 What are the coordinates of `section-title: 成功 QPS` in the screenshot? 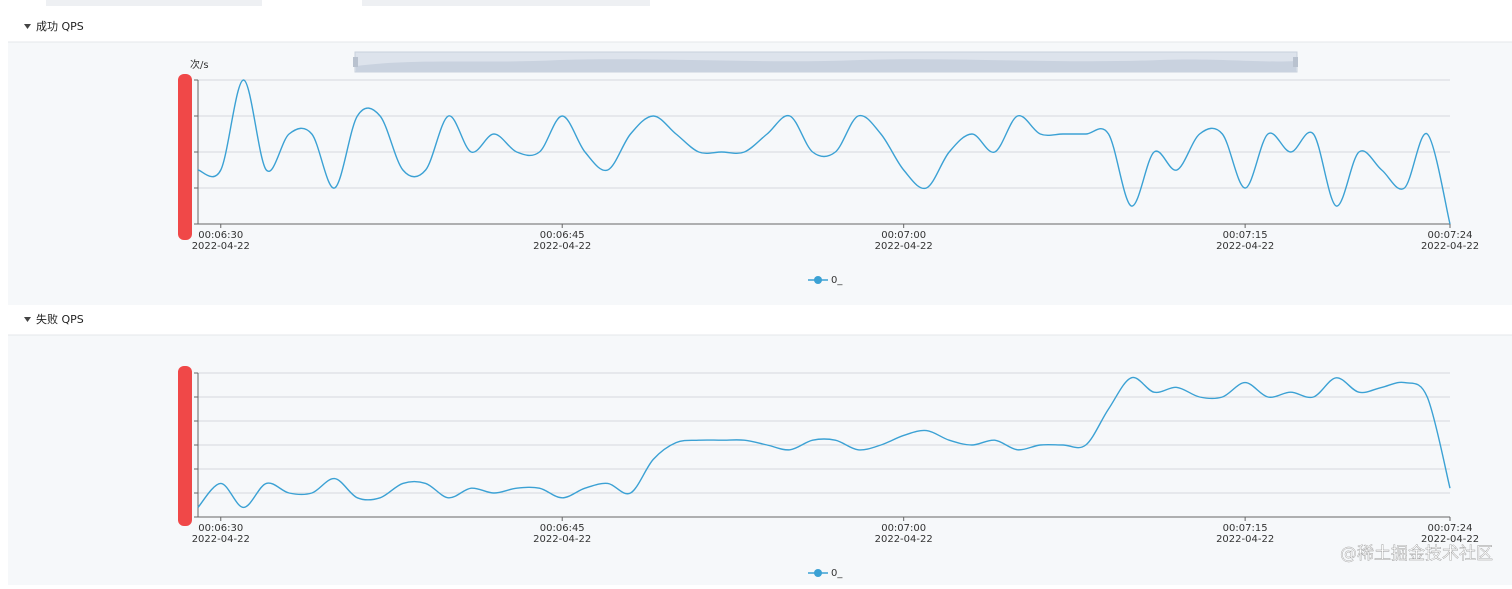 It's located at (60, 26).